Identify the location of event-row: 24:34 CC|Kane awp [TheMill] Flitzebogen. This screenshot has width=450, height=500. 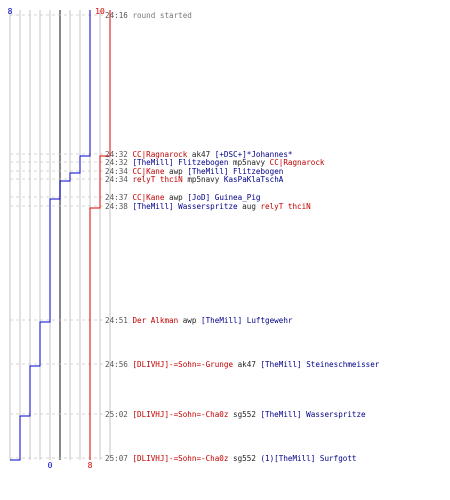
(194, 171).